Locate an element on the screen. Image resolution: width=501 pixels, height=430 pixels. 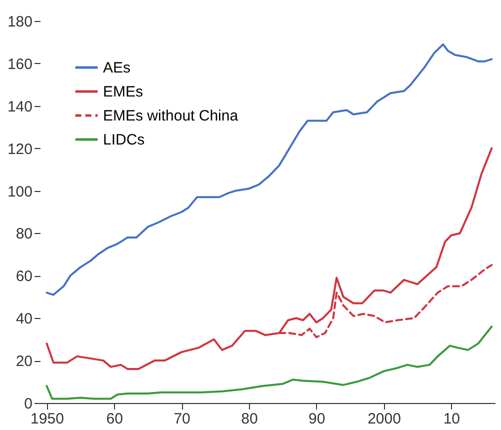
legend-label: LIDCs is located at coordinates (124, 140).